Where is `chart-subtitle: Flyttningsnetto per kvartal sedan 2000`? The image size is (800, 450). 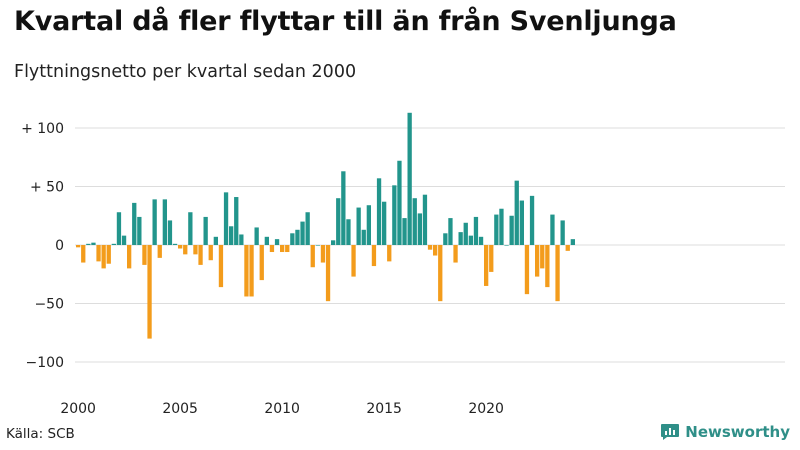 chart-subtitle: Flyttningsnetto per kvartal sedan 2000 is located at coordinates (185, 72).